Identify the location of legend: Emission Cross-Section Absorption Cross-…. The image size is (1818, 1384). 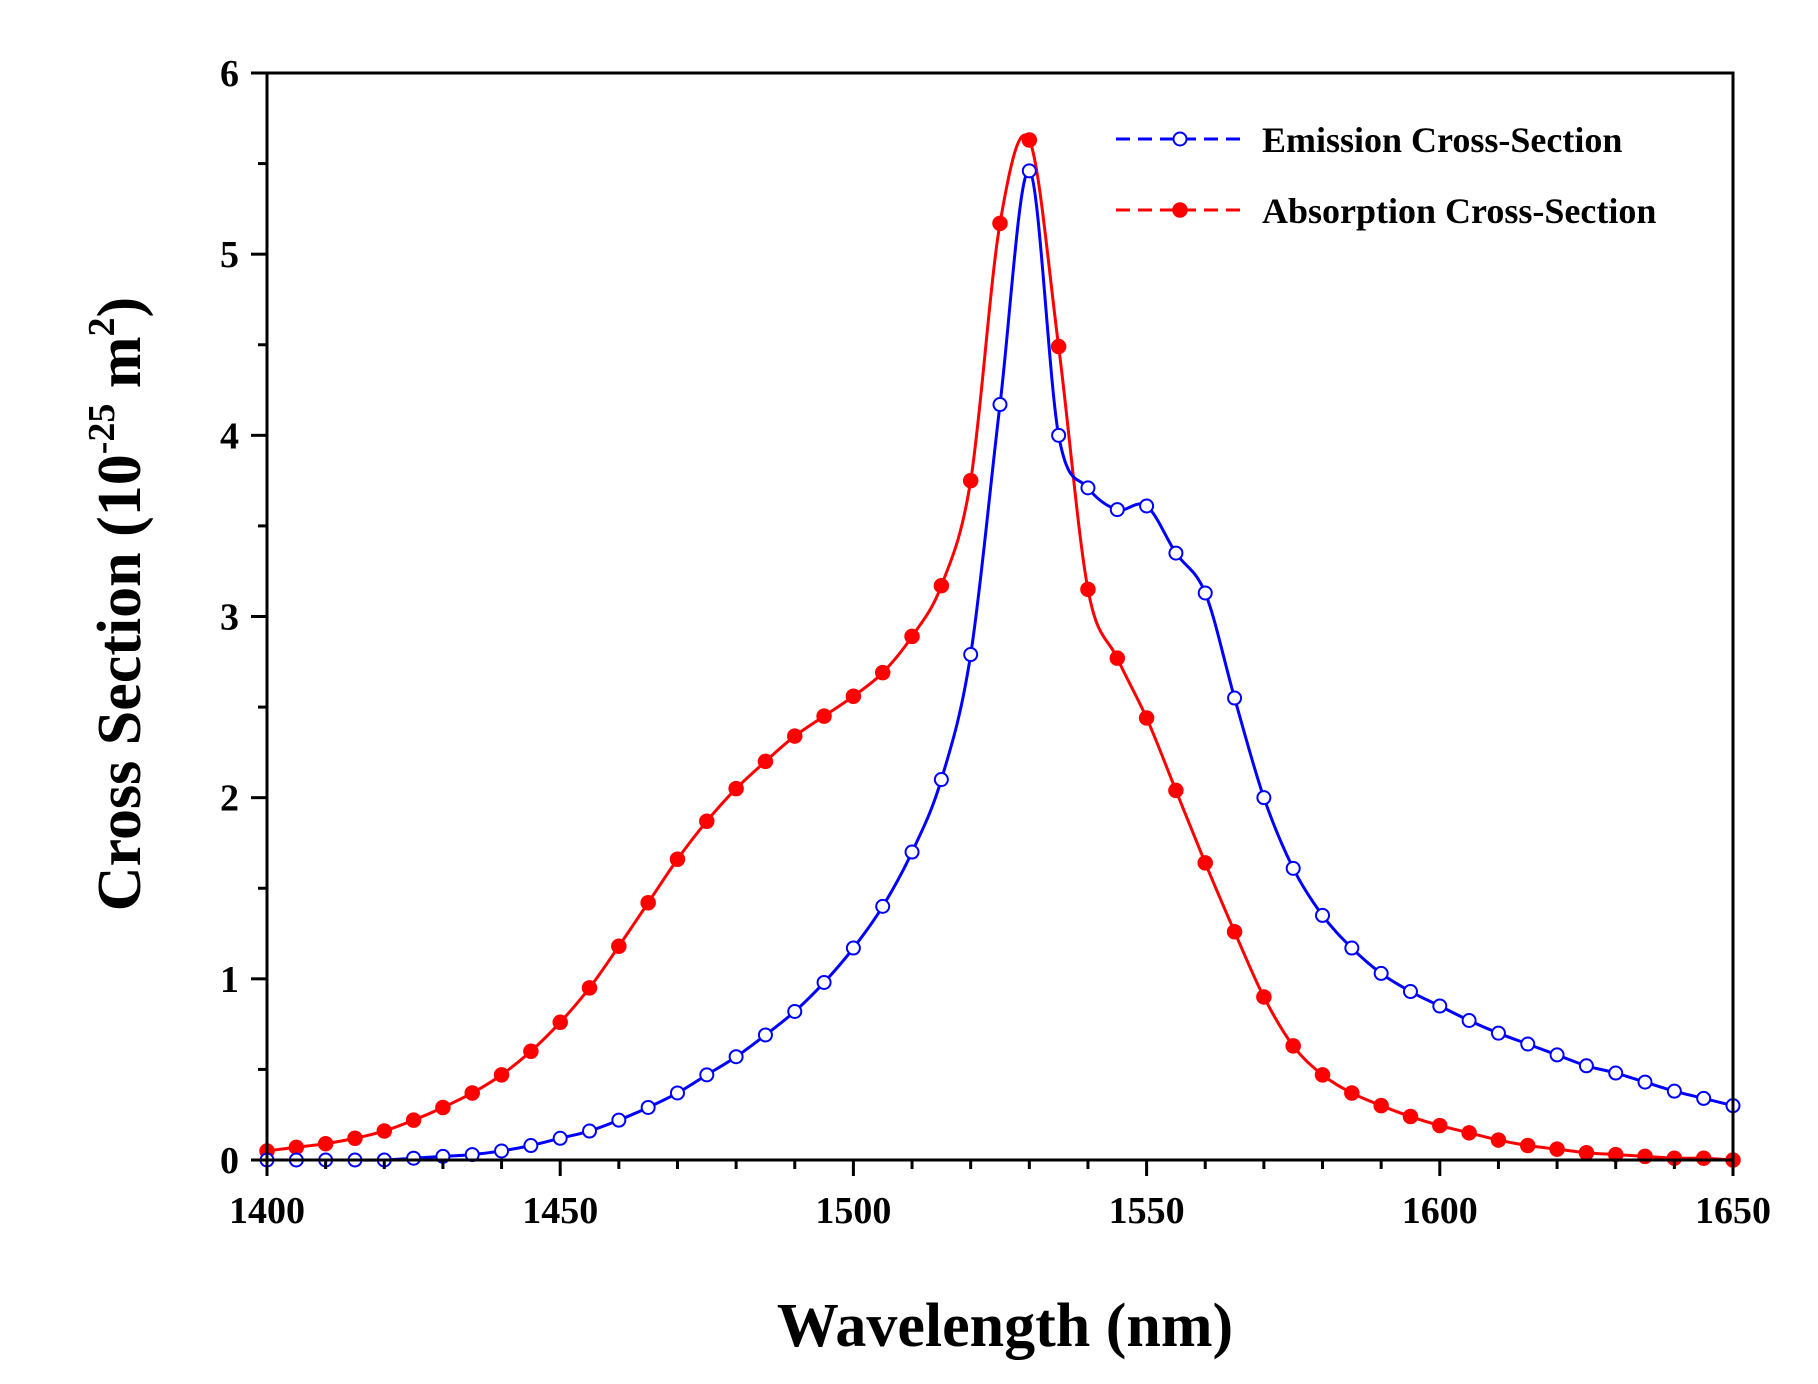
(1386, 175).